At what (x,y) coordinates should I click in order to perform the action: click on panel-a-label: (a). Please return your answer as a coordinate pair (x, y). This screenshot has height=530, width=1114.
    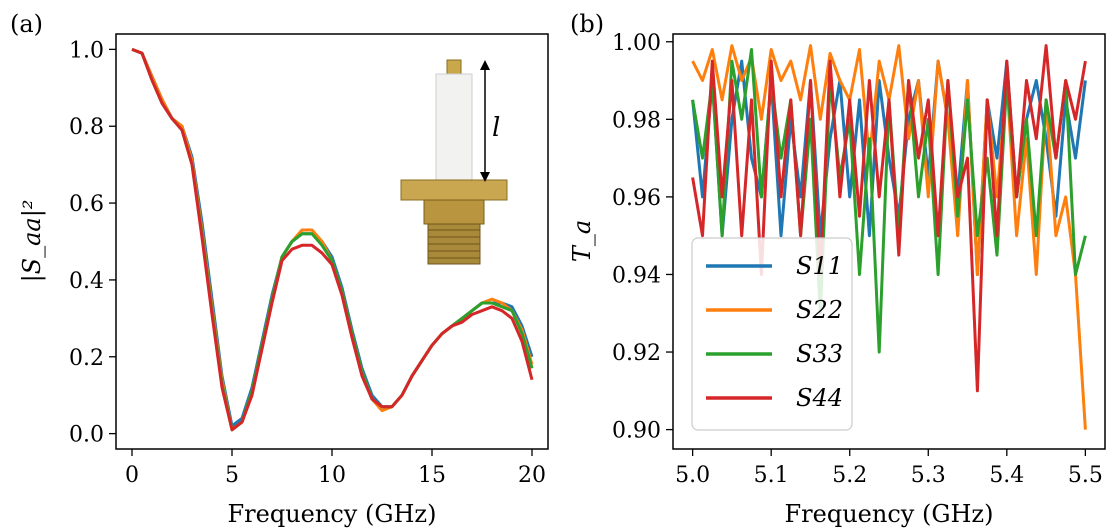
    Looking at the image, I should click on (26, 24).